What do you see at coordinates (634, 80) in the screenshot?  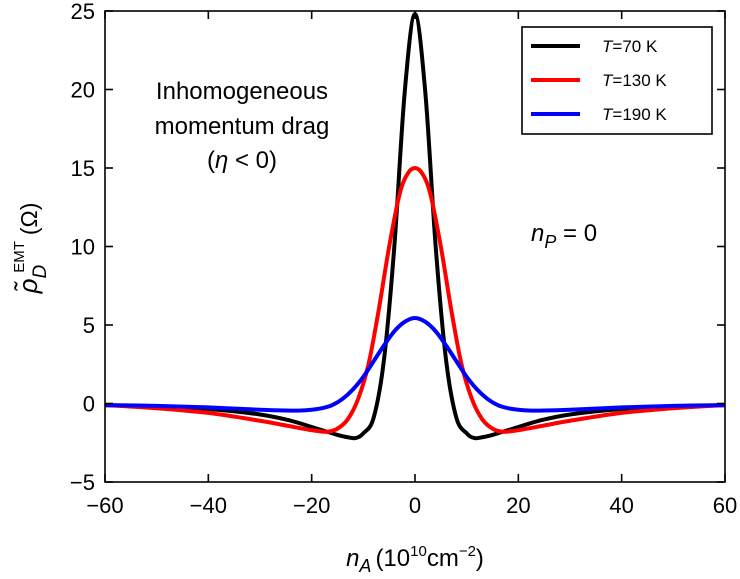 I see `legend-label-130k: T=130 K` at bounding box center [634, 80].